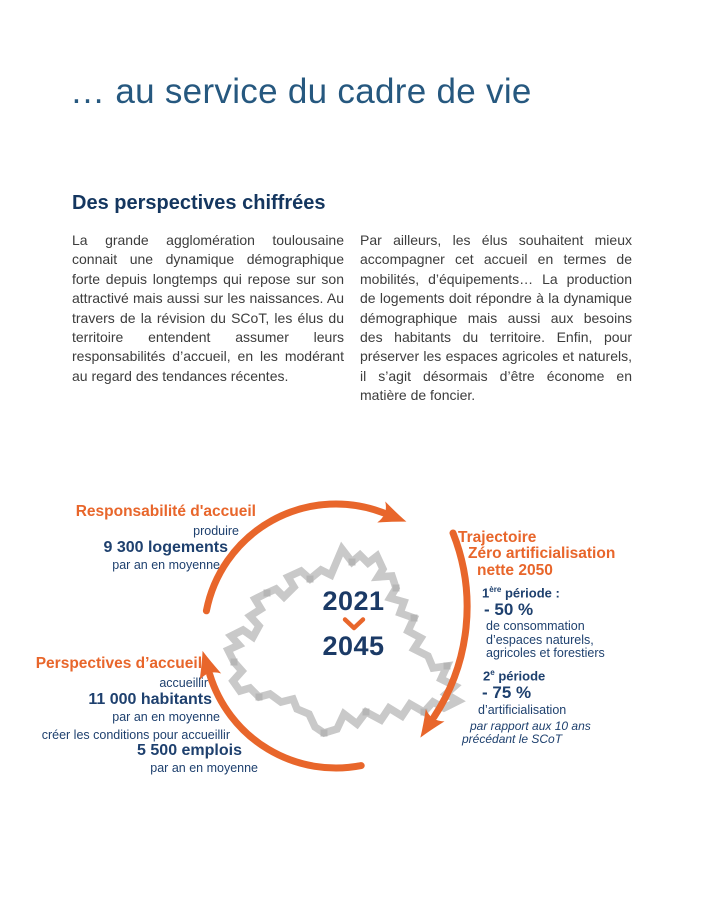  I want to click on trajectoire-title-line1: Trajectoire, so click(497, 537).